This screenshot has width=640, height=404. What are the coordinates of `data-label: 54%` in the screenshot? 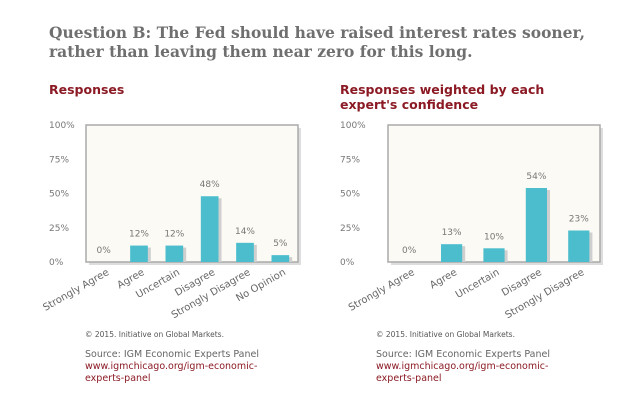 It's located at (536, 177).